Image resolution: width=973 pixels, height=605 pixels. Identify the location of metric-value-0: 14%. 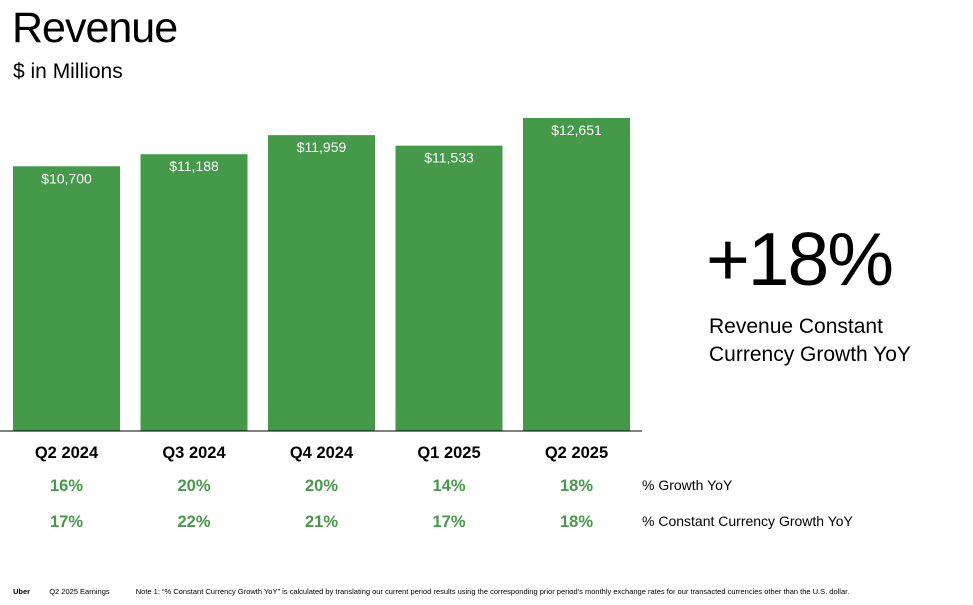
(448, 486).